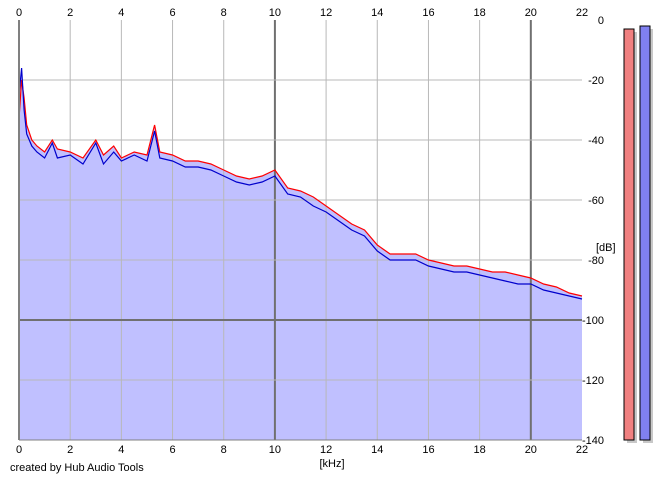  Describe the element at coordinates (326, 13) in the screenshot. I see `x-tick-label-top: 12` at that location.